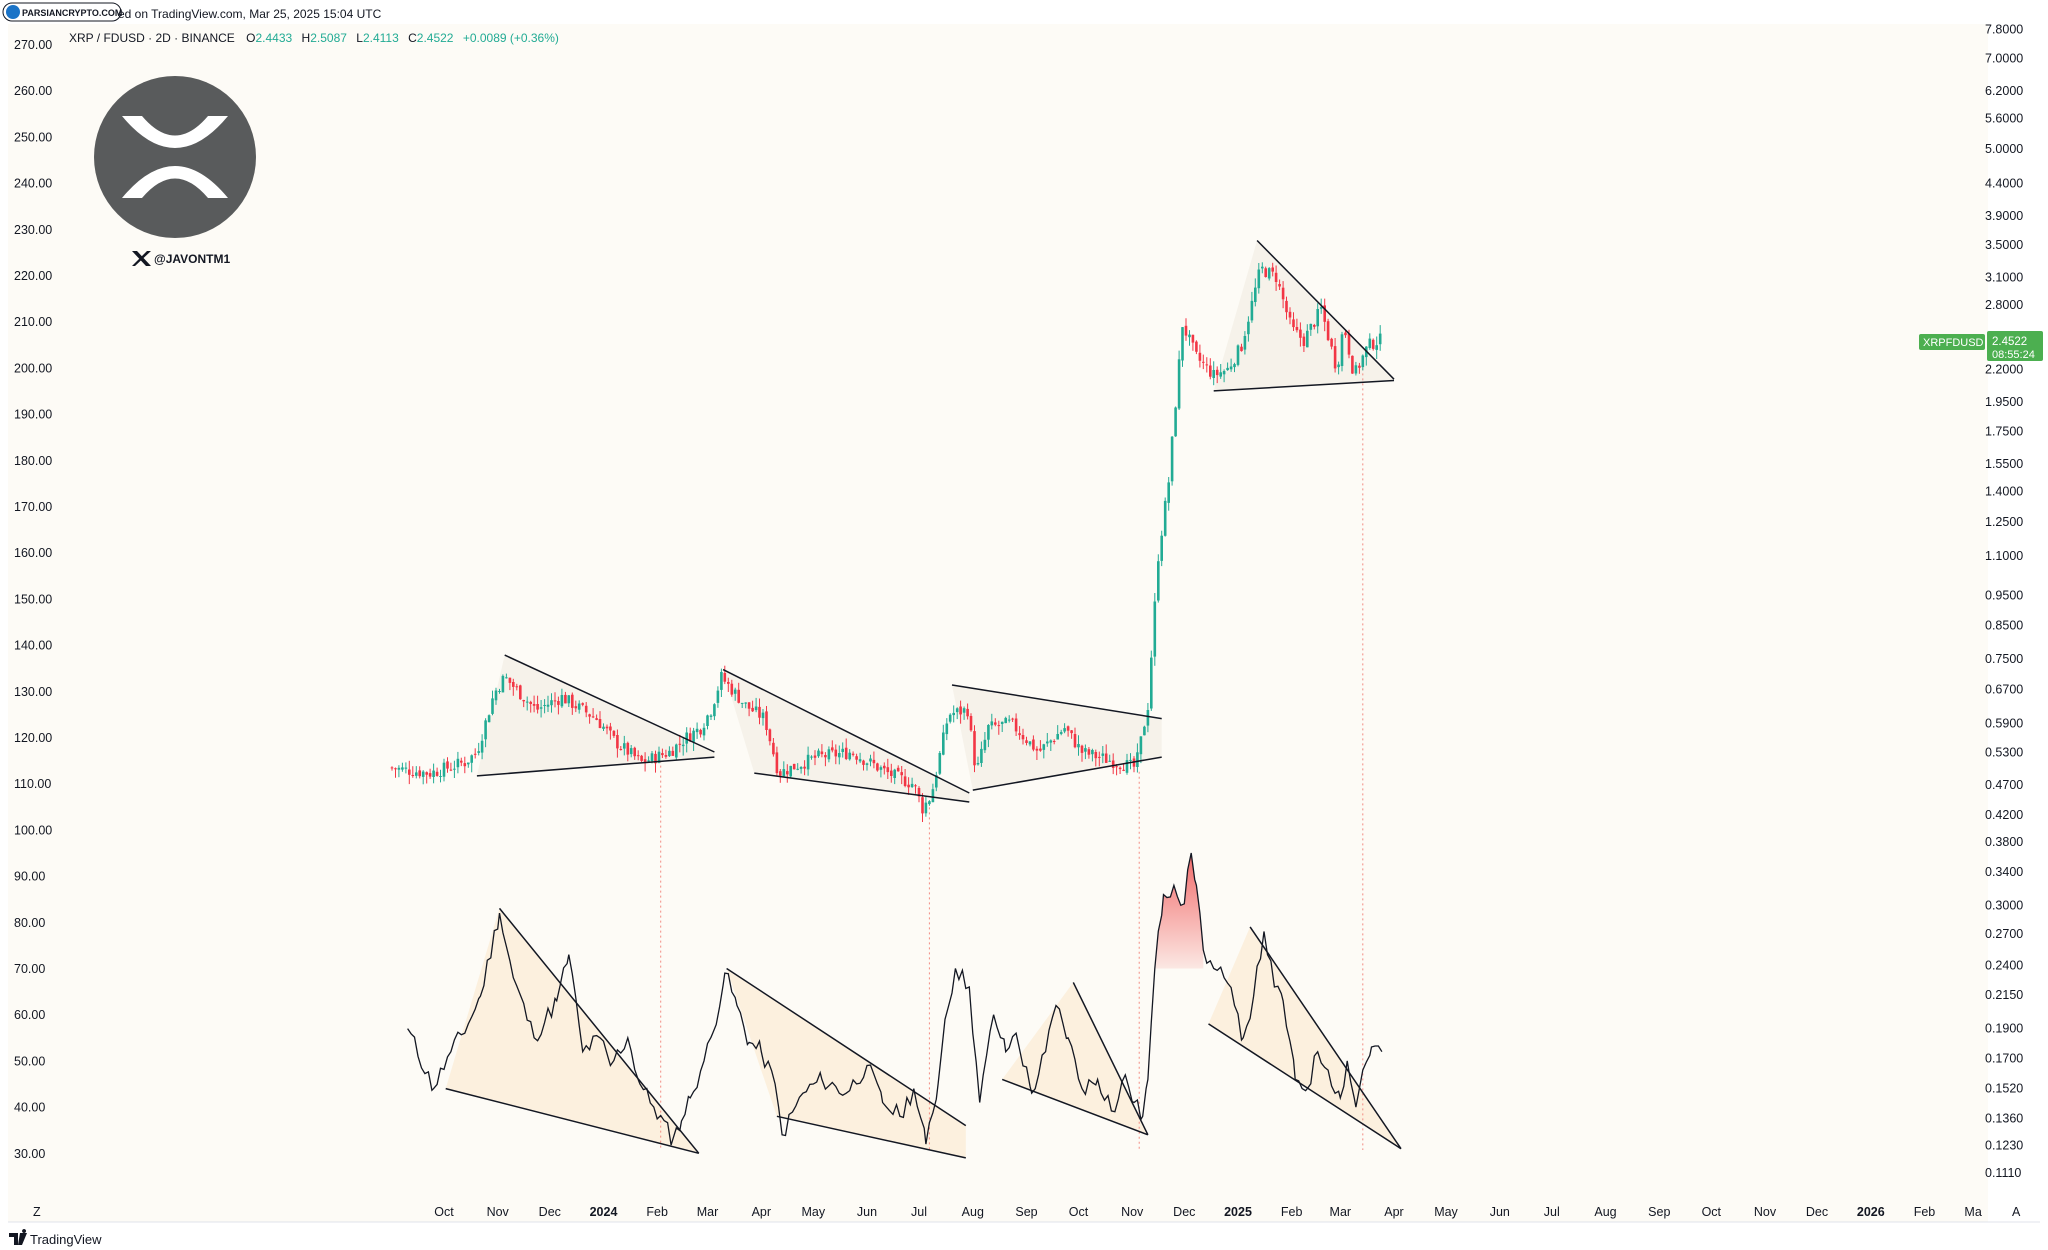 The width and height of the screenshot is (2048, 1250). What do you see at coordinates (2004, 402) in the screenshot?
I see `right-tick-label: 1.9500` at bounding box center [2004, 402].